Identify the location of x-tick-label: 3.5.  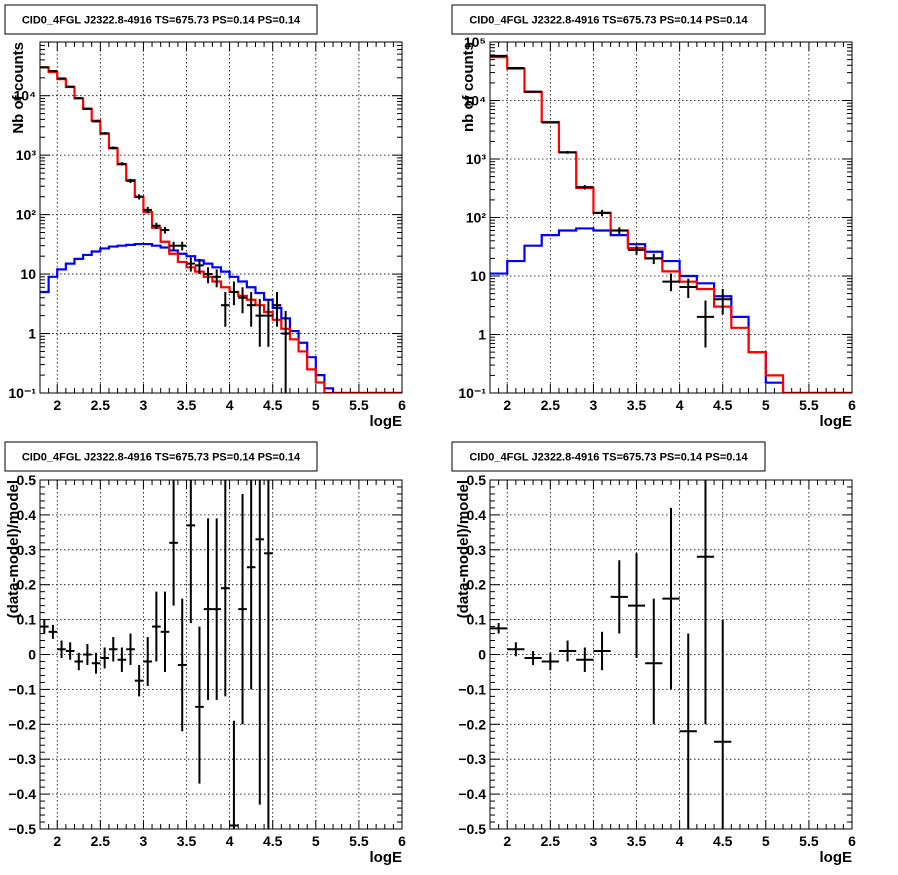
(187, 841).